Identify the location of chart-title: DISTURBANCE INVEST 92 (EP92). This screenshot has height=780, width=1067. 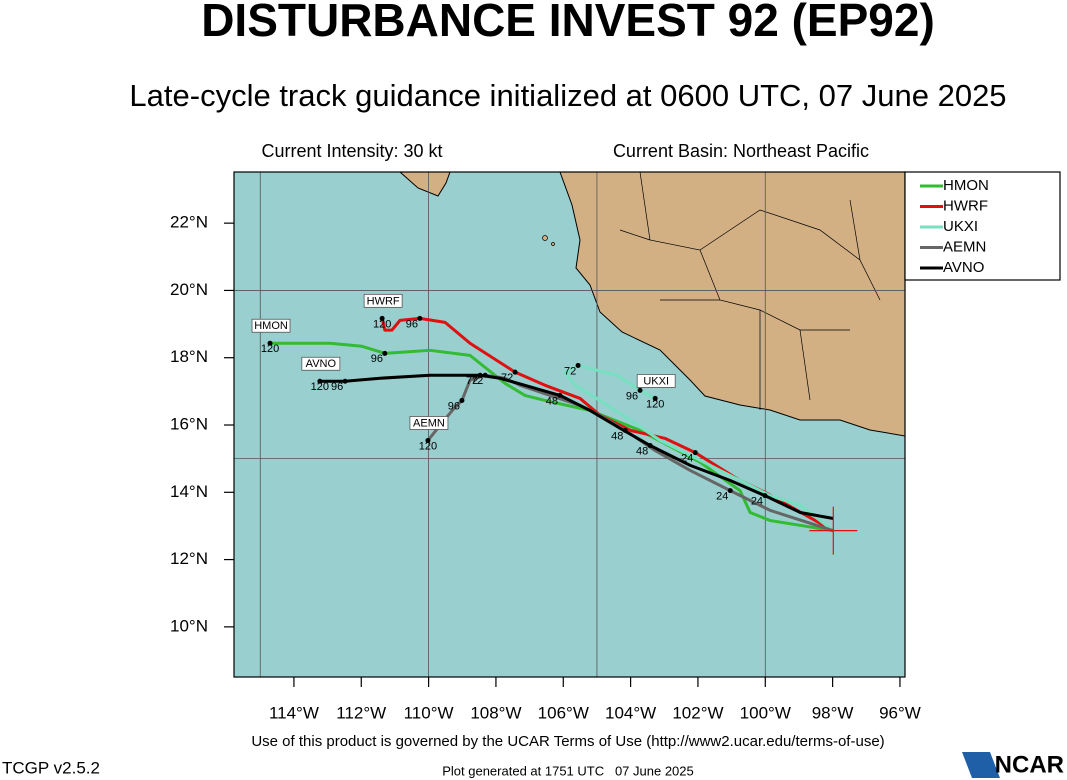
(568, 23).